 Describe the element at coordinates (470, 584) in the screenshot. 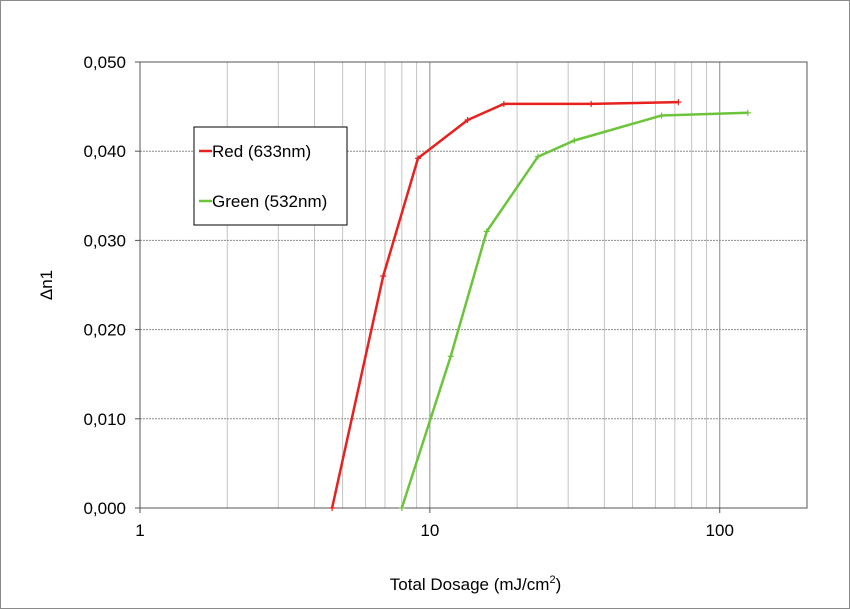

I see `x-axis-title-main: Total Dosage (mJ/cm` at that location.